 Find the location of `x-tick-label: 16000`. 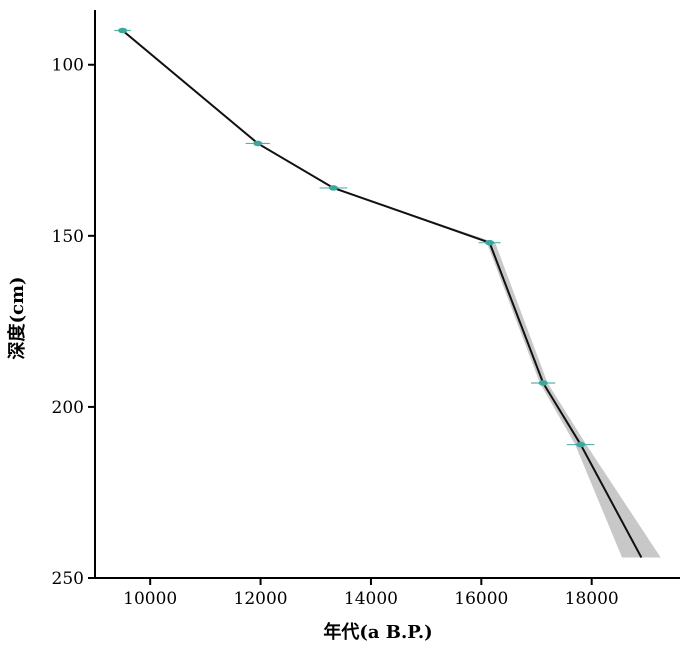

x-tick-label: 16000 is located at coordinates (481, 599).